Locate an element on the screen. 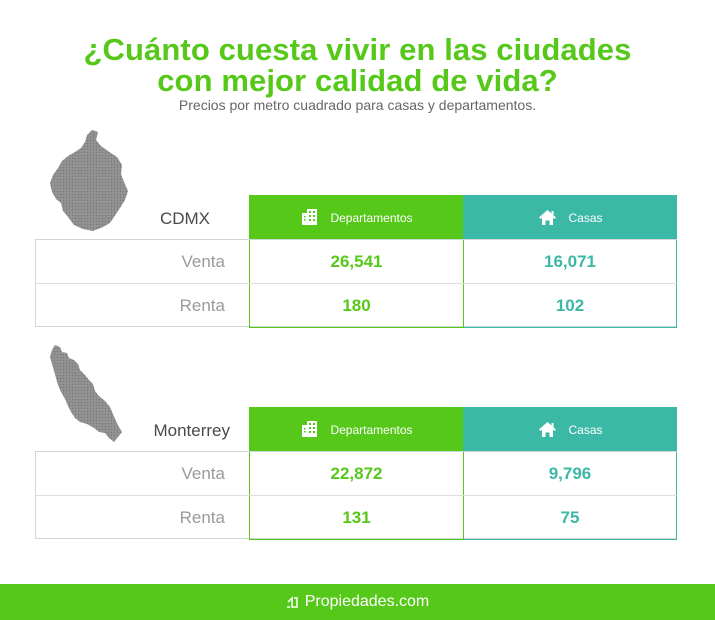  city-name-cdmx: CDMX is located at coordinates (184, 218).